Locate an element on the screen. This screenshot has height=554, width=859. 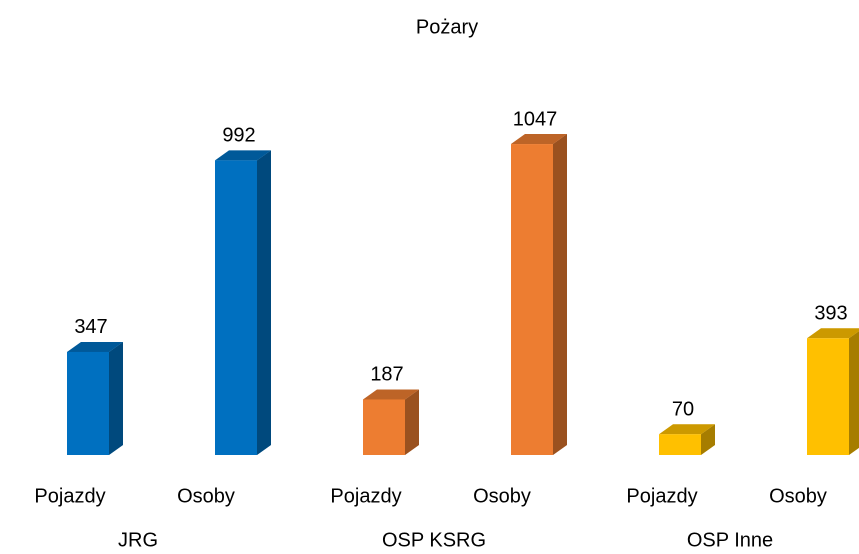
value-label: 70 is located at coordinates (683, 409).